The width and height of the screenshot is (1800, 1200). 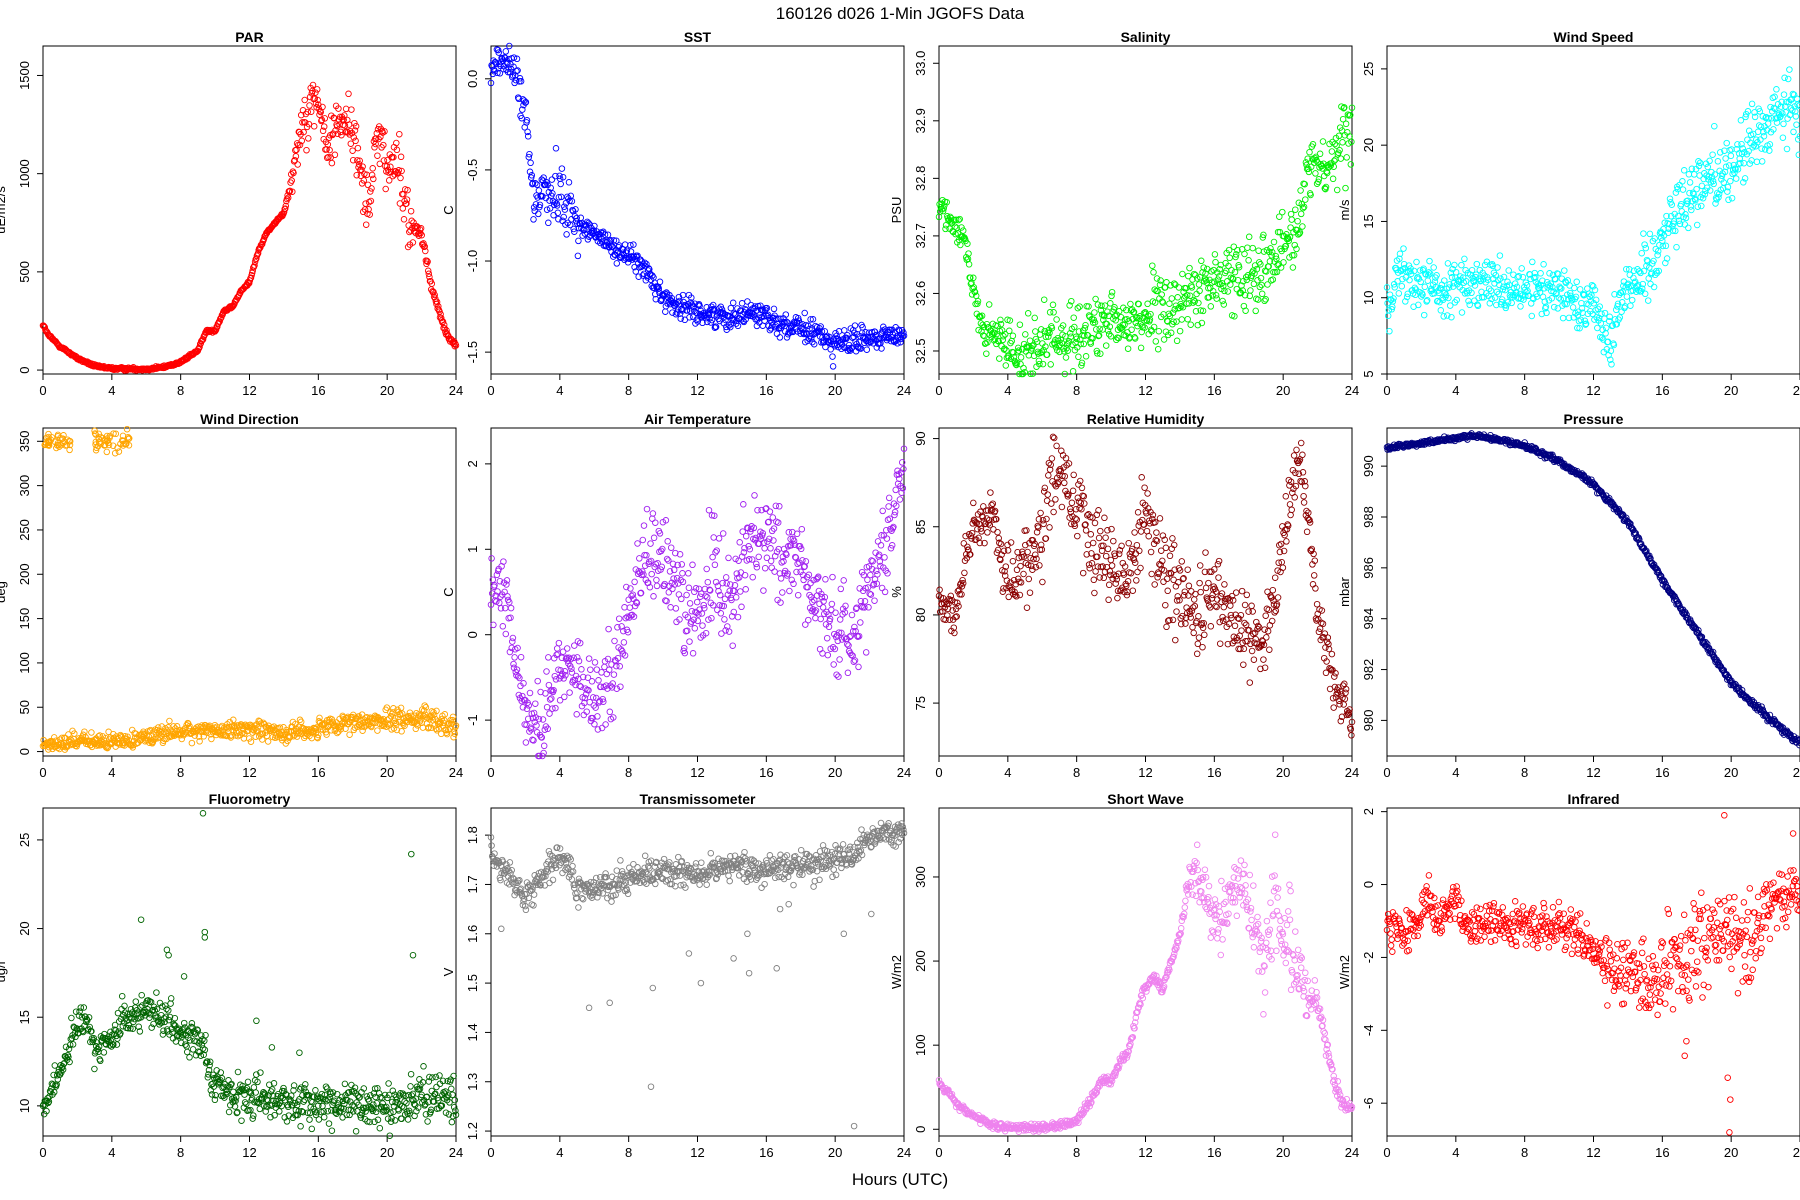 I want to click on y-tick-label: 100, so click(x=24, y=663).